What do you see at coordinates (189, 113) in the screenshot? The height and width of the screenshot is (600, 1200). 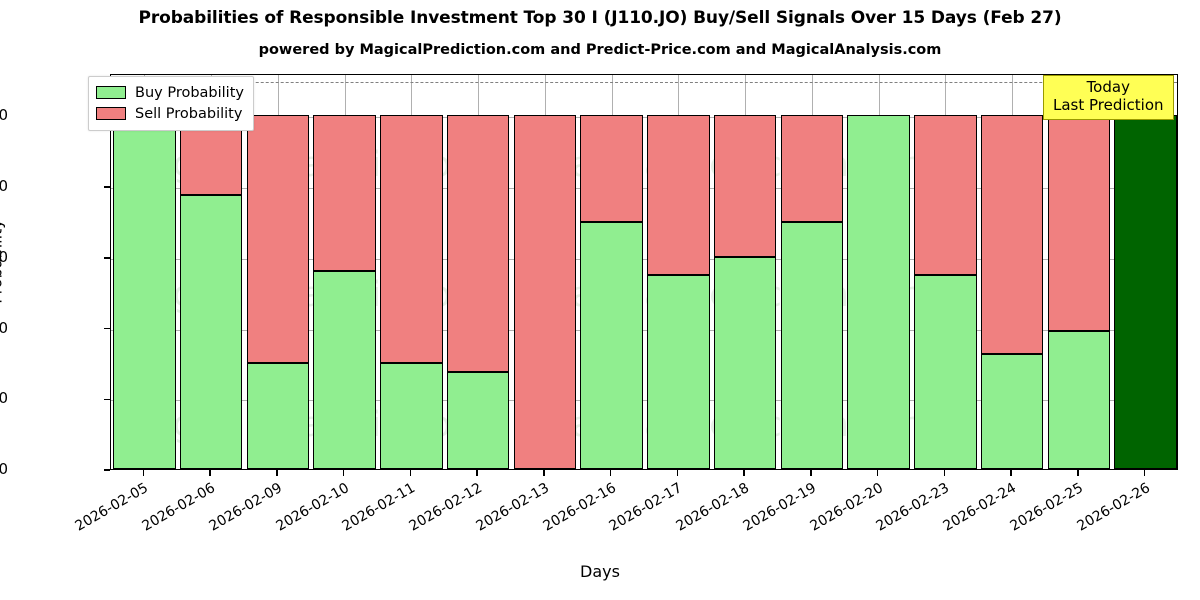 I see `legend-label: Sell Probability` at bounding box center [189, 113].